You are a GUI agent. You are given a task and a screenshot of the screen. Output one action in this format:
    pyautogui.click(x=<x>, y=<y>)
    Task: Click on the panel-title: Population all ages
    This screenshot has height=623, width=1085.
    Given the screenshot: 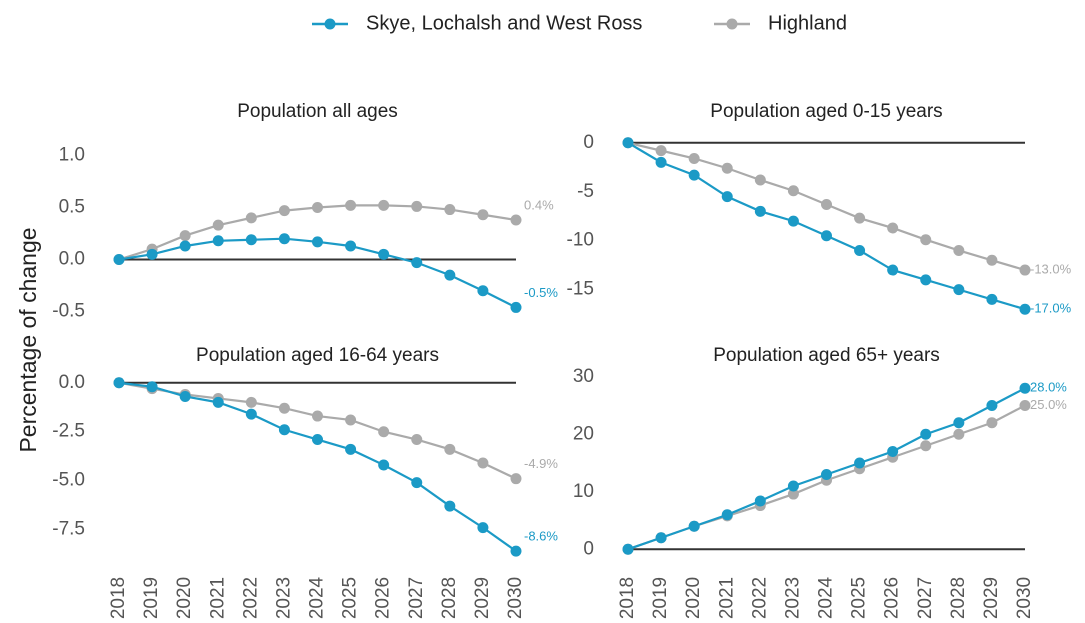 What is the action you would take?
    pyautogui.click(x=317, y=111)
    